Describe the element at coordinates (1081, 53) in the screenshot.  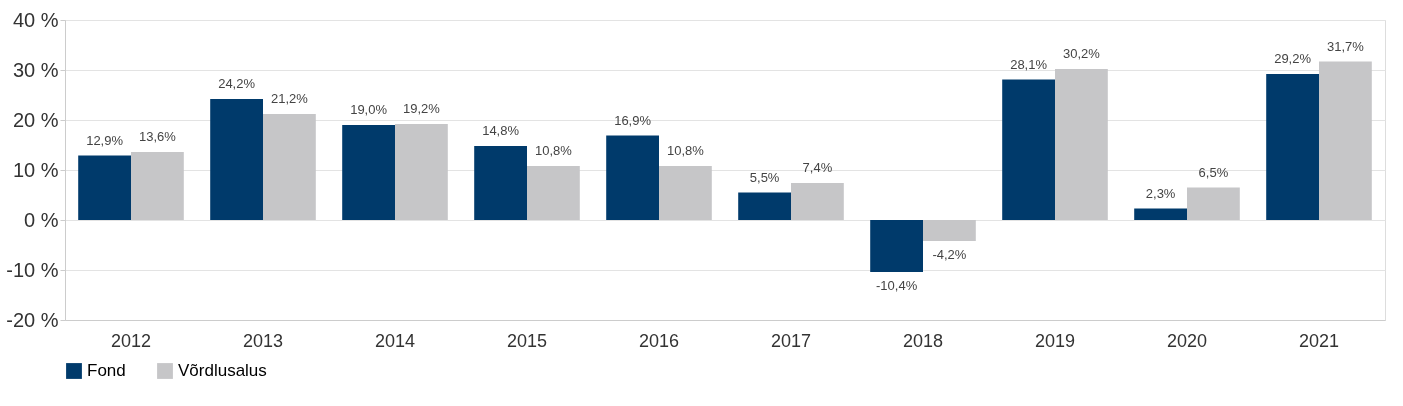
I see `data-label: 30,2%` at that location.